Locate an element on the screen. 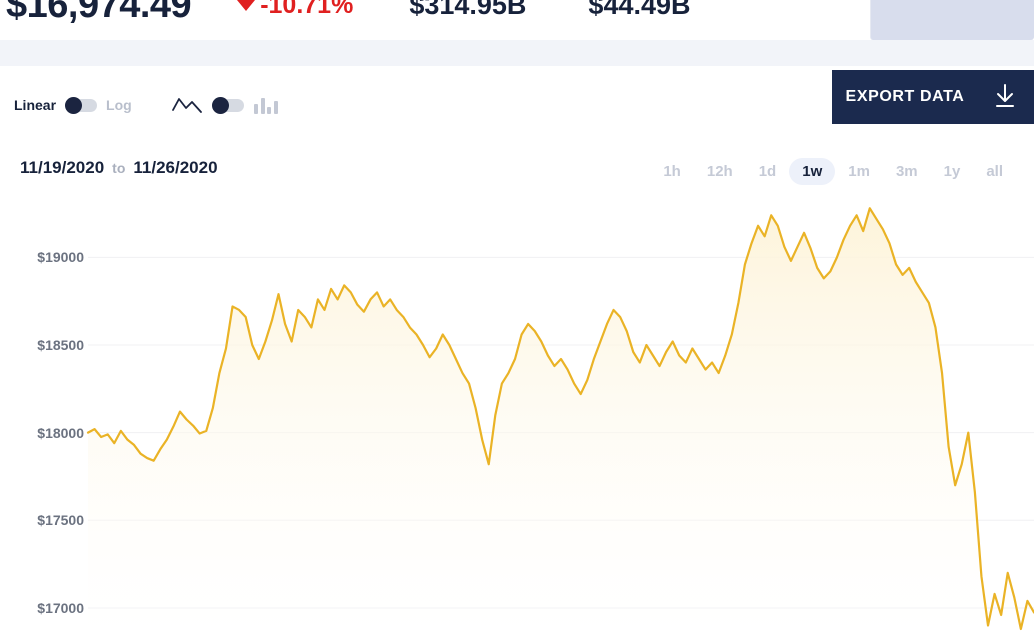 Image resolution: width=1034 pixels, height=643 pixels. log-label: Log is located at coordinates (119, 105).